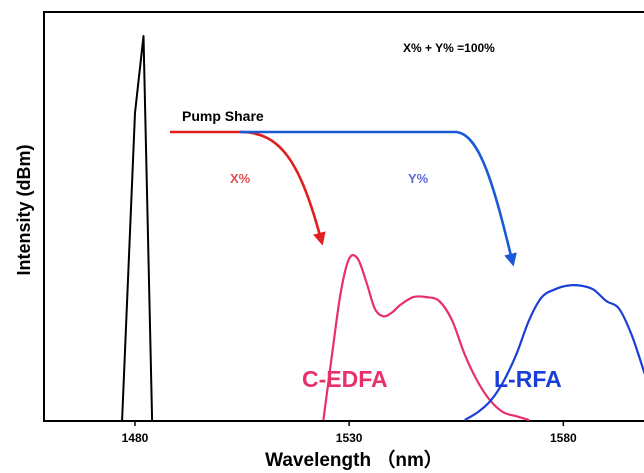 This screenshot has width=644, height=473. Describe the element at coordinates (449, 48) in the screenshot. I see `equation-annotation: X% + Y% =100%` at that location.